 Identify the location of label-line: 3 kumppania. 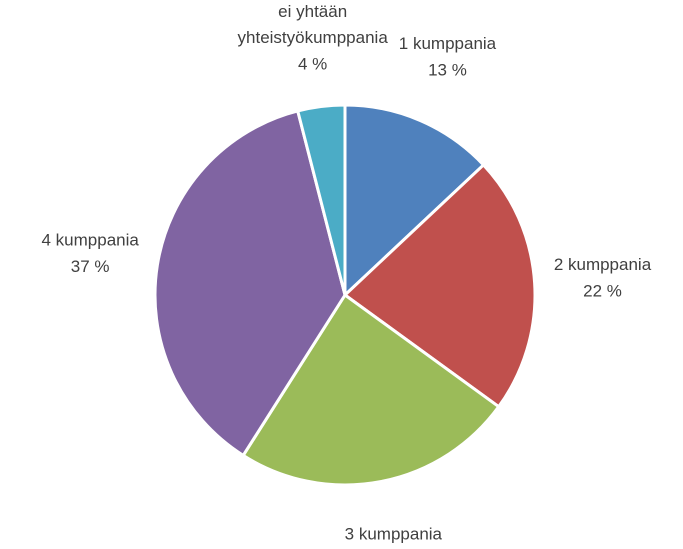
(394, 534).